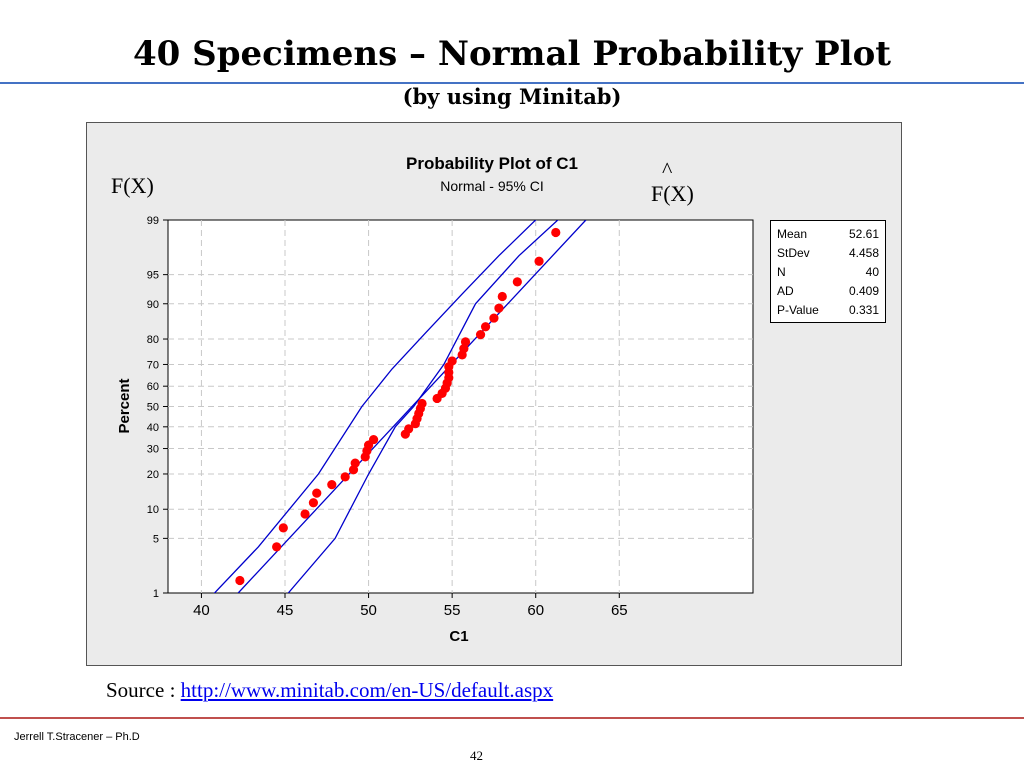  I want to click on stats-value: 4.458, so click(863, 253).